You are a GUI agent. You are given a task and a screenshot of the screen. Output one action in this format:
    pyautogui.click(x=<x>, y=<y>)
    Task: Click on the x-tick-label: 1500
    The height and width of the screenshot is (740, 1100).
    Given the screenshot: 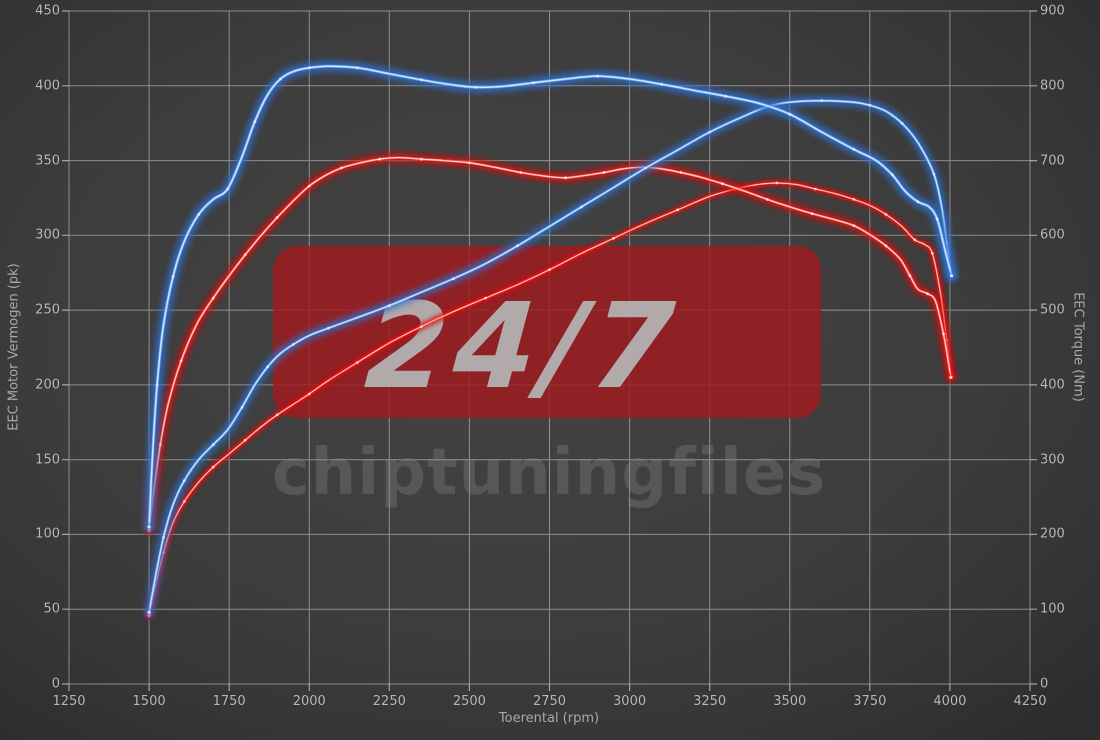 What is the action you would take?
    pyautogui.click(x=149, y=701)
    